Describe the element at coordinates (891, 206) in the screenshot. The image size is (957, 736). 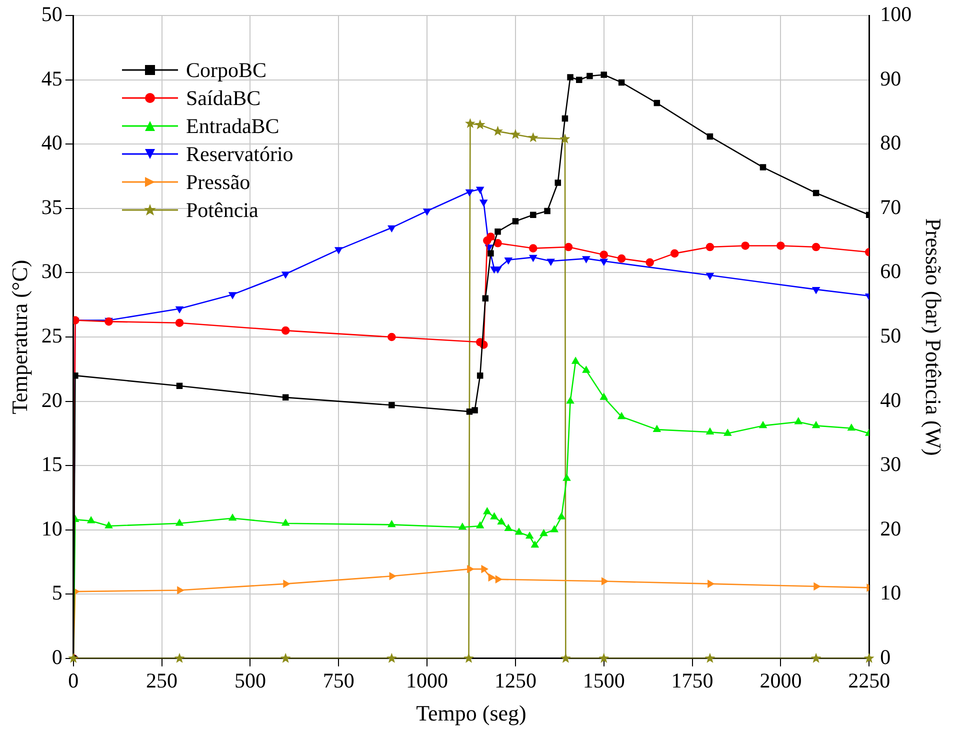
I see `y2-tick-label: 70` at that location.